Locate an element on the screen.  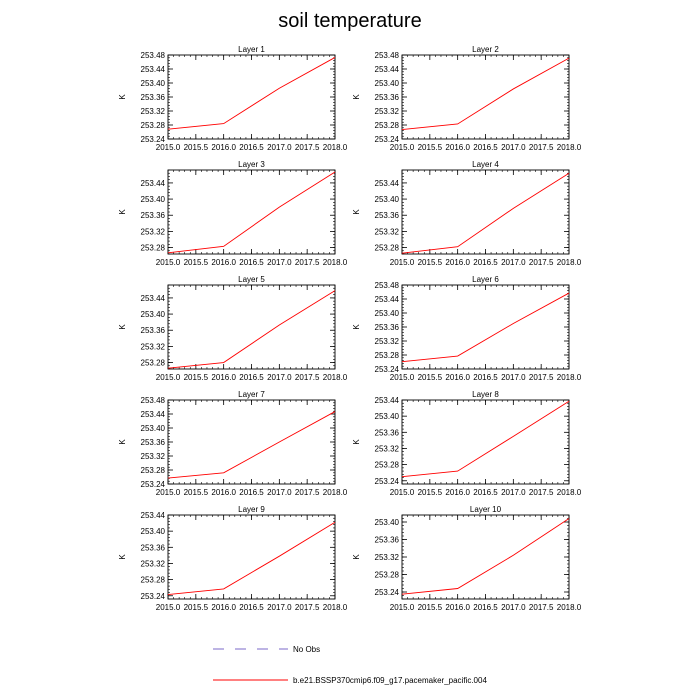
panel-title: Layer 10 is located at coordinates (486, 509).